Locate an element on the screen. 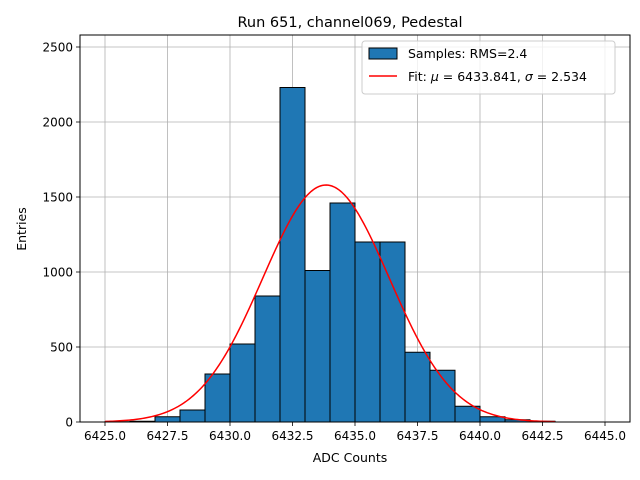 This screenshot has height=480, width=640. legend-box is located at coordinates (488, 67).